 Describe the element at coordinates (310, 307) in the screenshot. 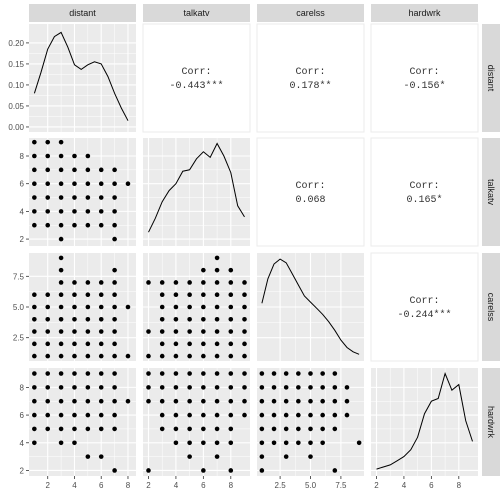

I see `density-panel-carelss` at that location.